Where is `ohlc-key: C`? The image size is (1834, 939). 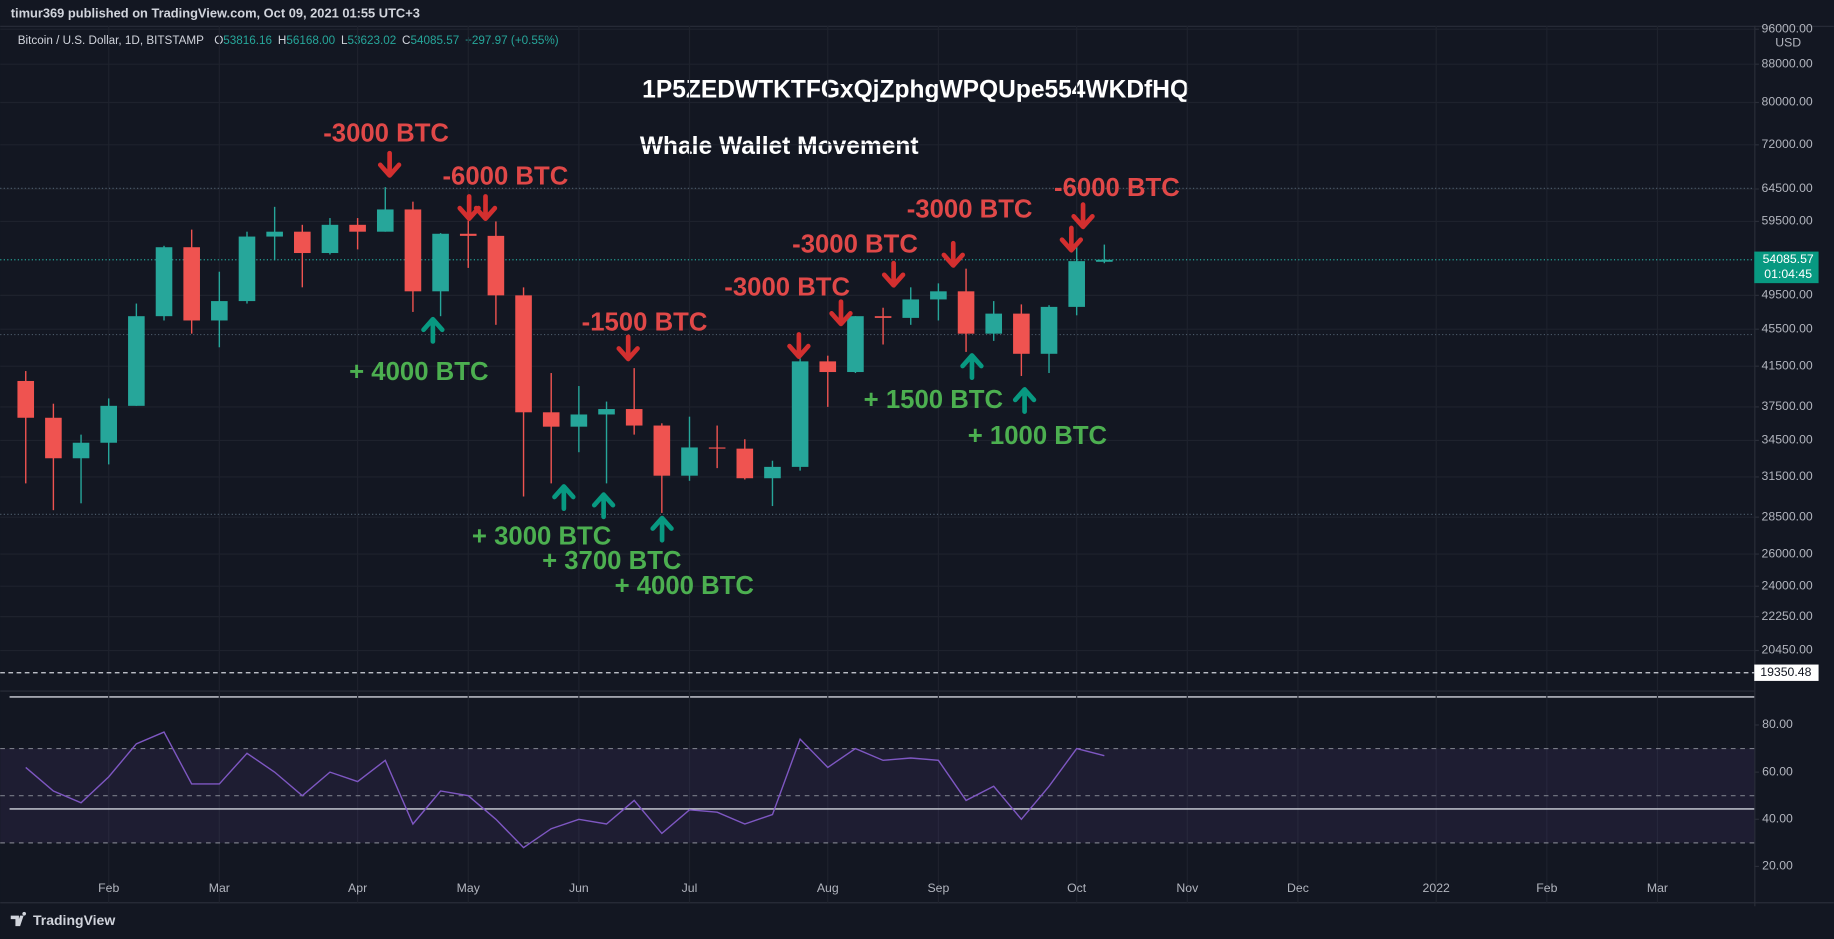 ohlc-key: C is located at coordinates (406, 40).